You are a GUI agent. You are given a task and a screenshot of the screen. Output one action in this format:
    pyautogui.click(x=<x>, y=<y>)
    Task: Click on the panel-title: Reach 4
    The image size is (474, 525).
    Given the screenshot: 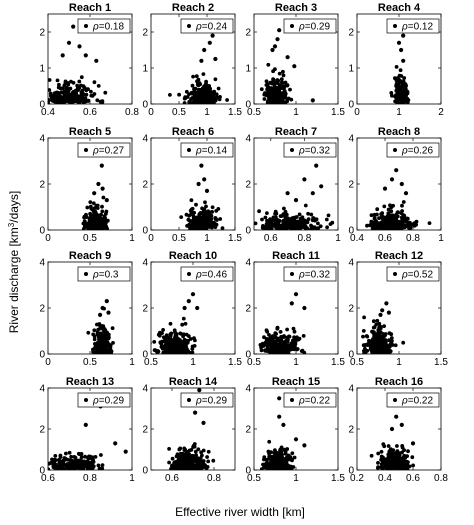 What is the action you would take?
    pyautogui.click(x=399, y=8)
    